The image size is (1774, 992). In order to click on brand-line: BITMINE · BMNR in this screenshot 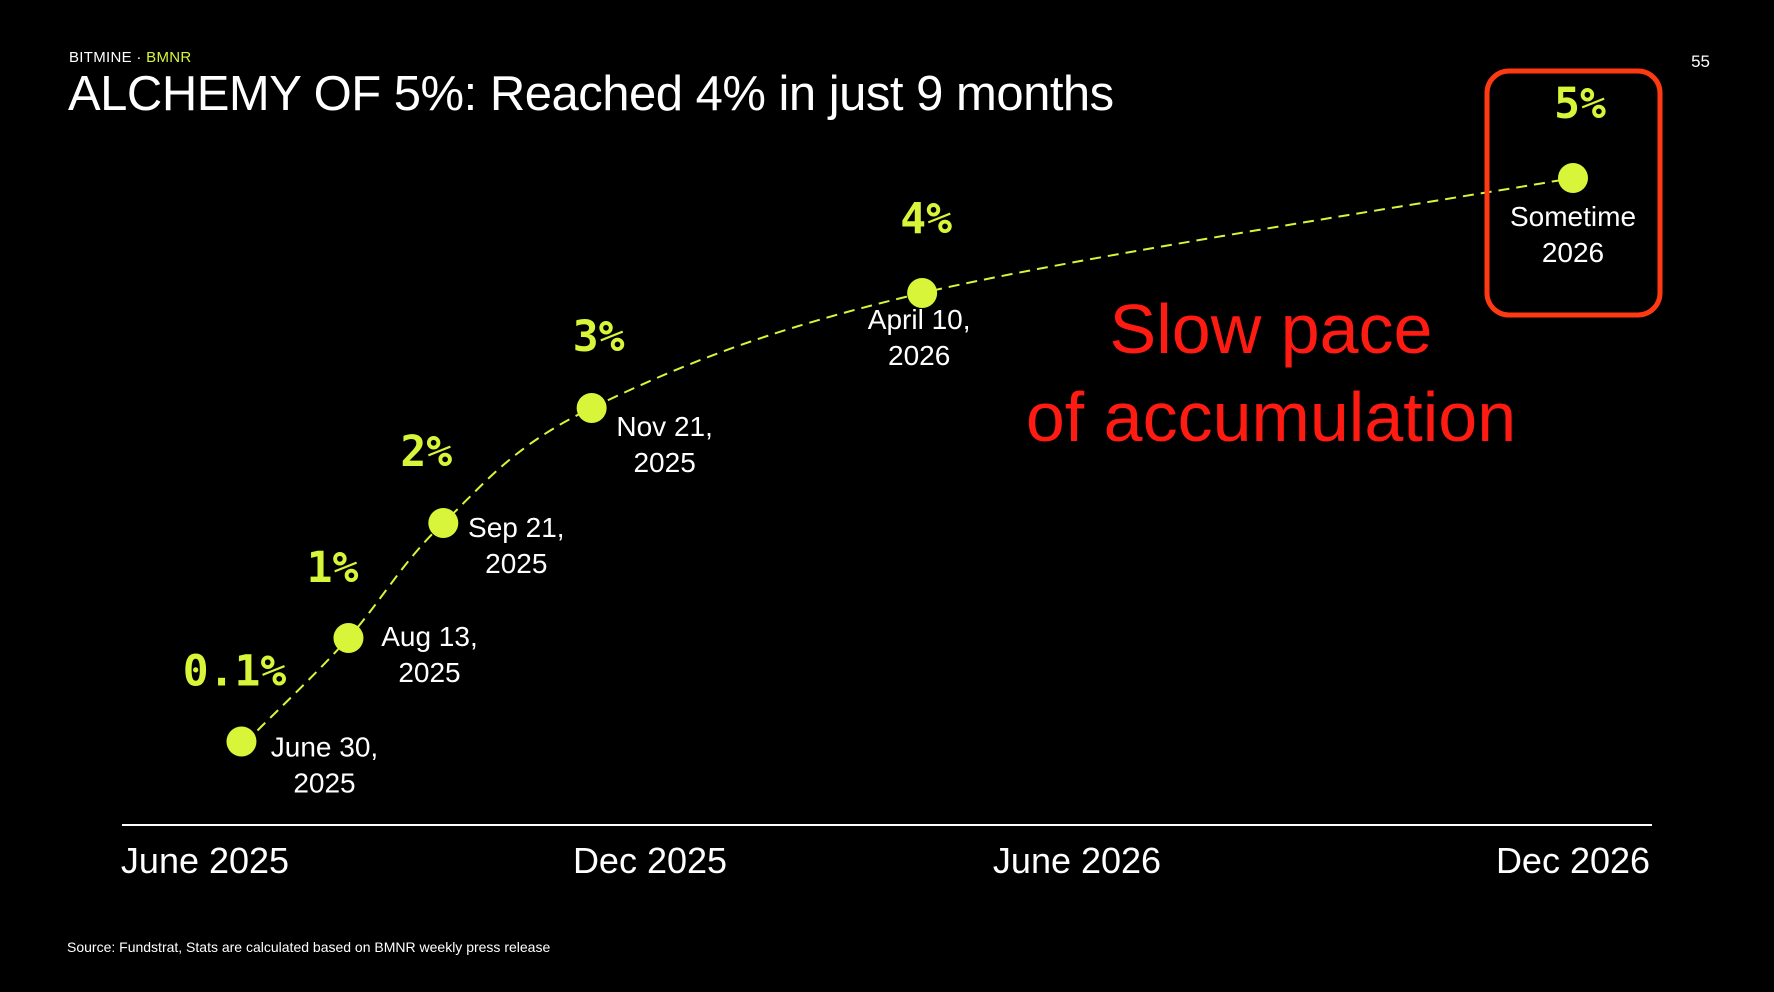, I will do `click(130, 57)`.